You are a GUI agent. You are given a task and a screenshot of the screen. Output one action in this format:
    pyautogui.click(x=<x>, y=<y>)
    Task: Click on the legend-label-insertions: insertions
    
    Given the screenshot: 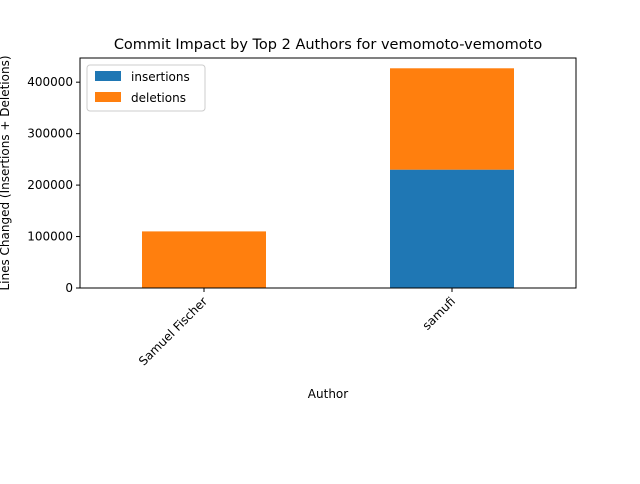 What is the action you would take?
    pyautogui.click(x=160, y=77)
    